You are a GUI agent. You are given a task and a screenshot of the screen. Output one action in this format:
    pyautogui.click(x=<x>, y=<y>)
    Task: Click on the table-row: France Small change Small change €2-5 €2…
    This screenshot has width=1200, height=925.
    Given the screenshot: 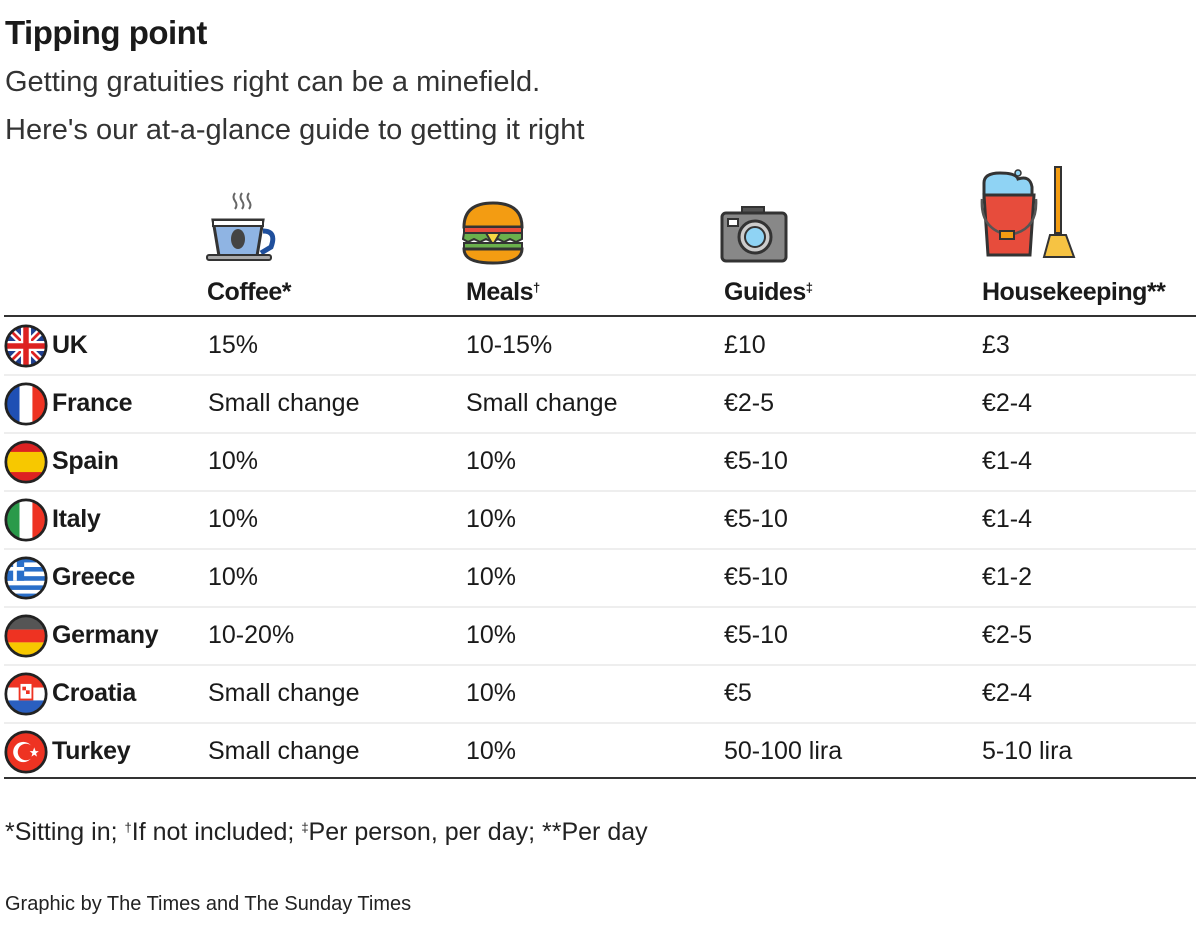 What is the action you would take?
    pyautogui.click(x=600, y=405)
    